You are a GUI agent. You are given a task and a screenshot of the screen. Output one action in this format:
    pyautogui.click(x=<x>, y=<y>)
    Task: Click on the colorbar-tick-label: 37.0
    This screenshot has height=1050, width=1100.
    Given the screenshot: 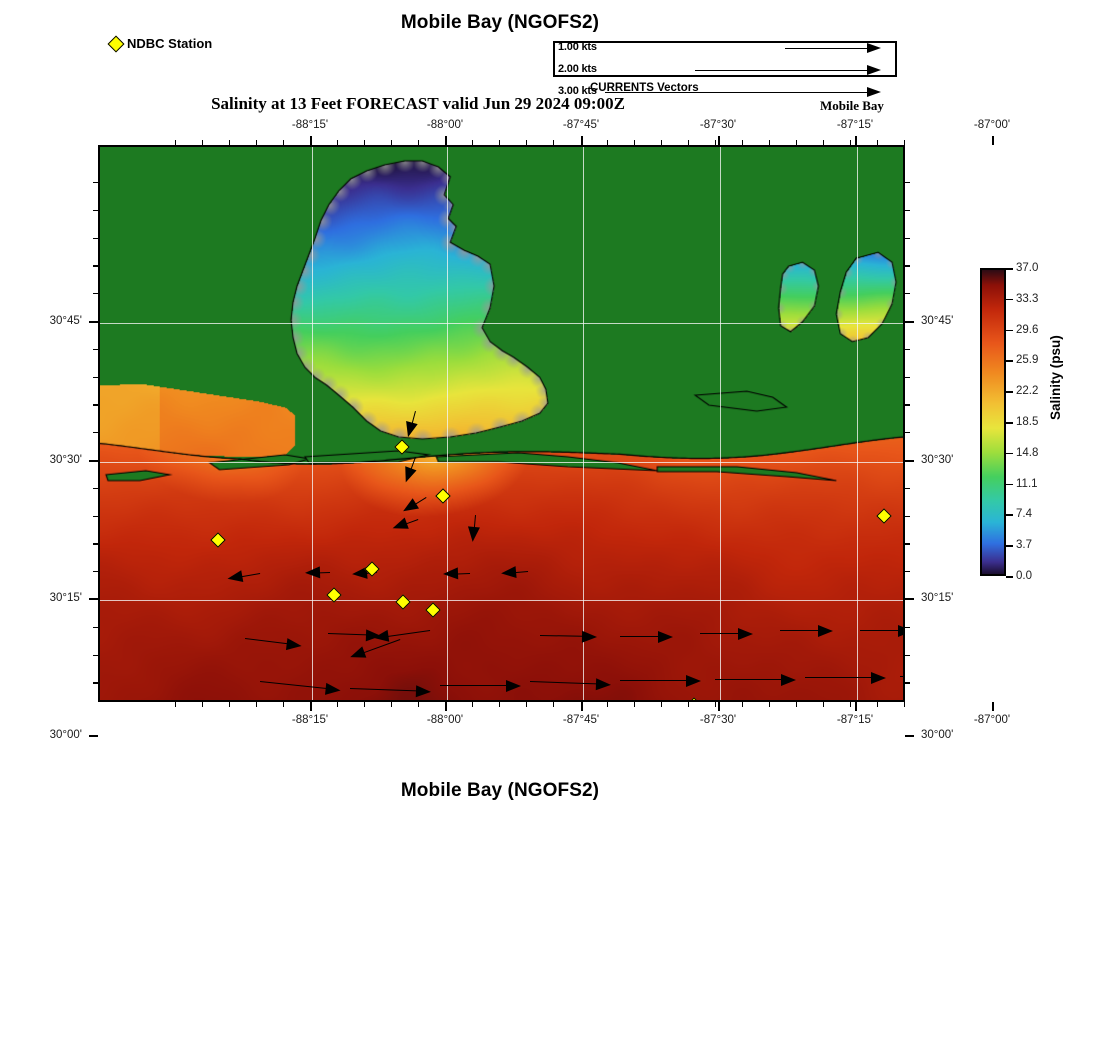 What is the action you would take?
    pyautogui.click(x=1027, y=268)
    